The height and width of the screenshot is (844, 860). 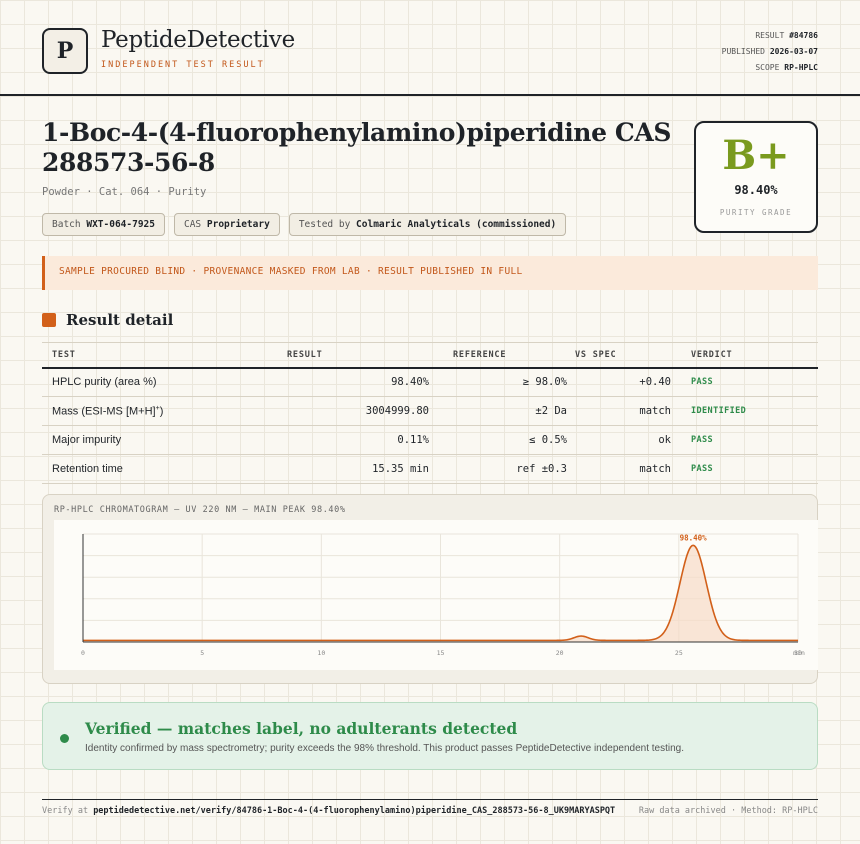 What do you see at coordinates (202, 653) in the screenshot?
I see `x-tick-label: 5` at bounding box center [202, 653].